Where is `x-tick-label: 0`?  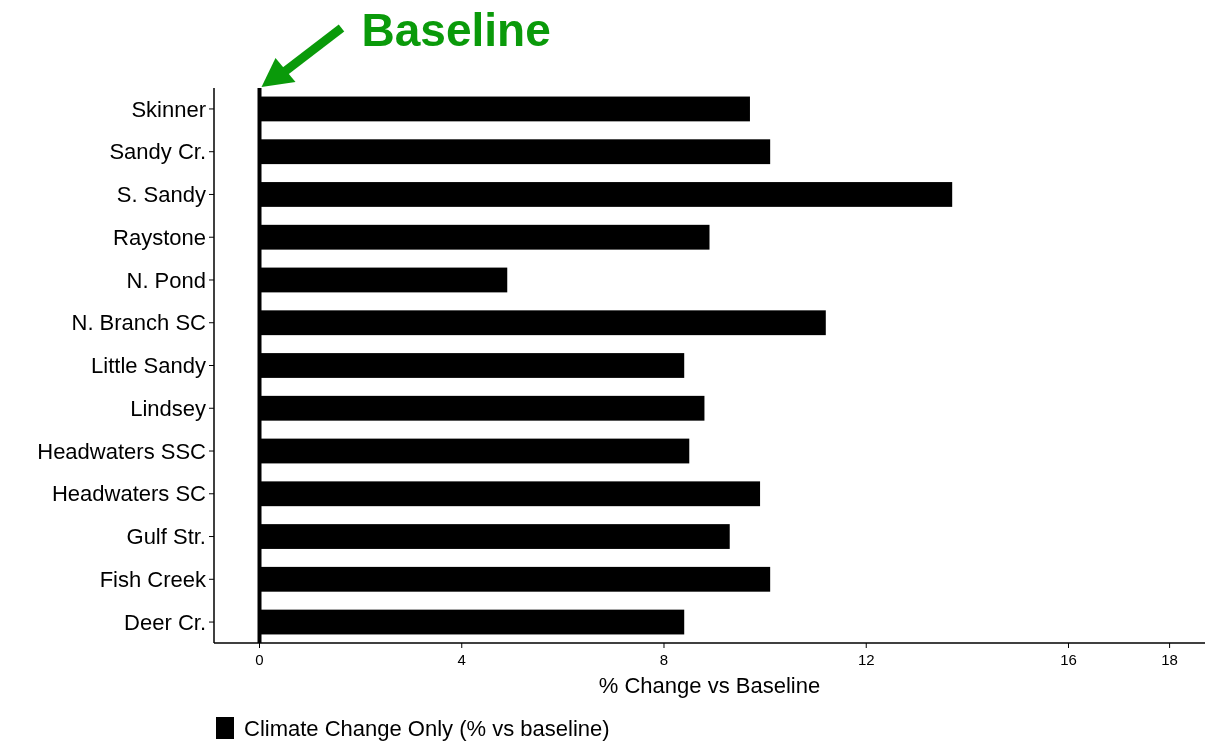
x-tick-label: 0 is located at coordinates (259, 659).